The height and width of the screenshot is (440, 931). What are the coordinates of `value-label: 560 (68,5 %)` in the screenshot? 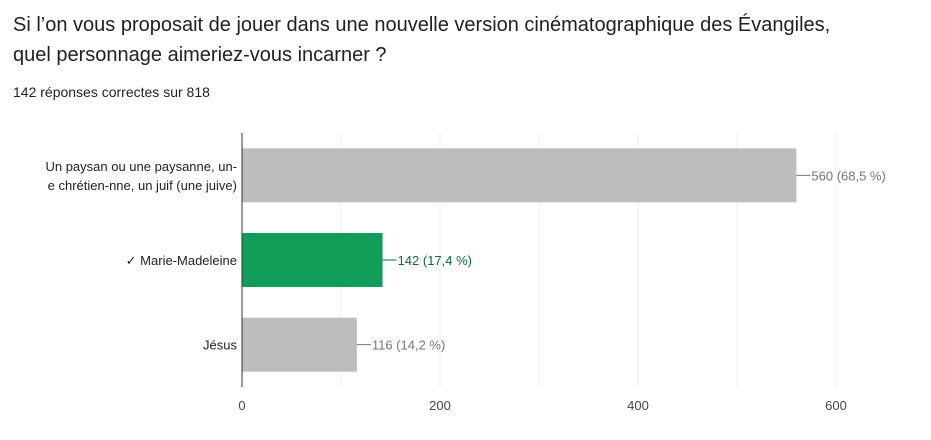 It's located at (848, 175).